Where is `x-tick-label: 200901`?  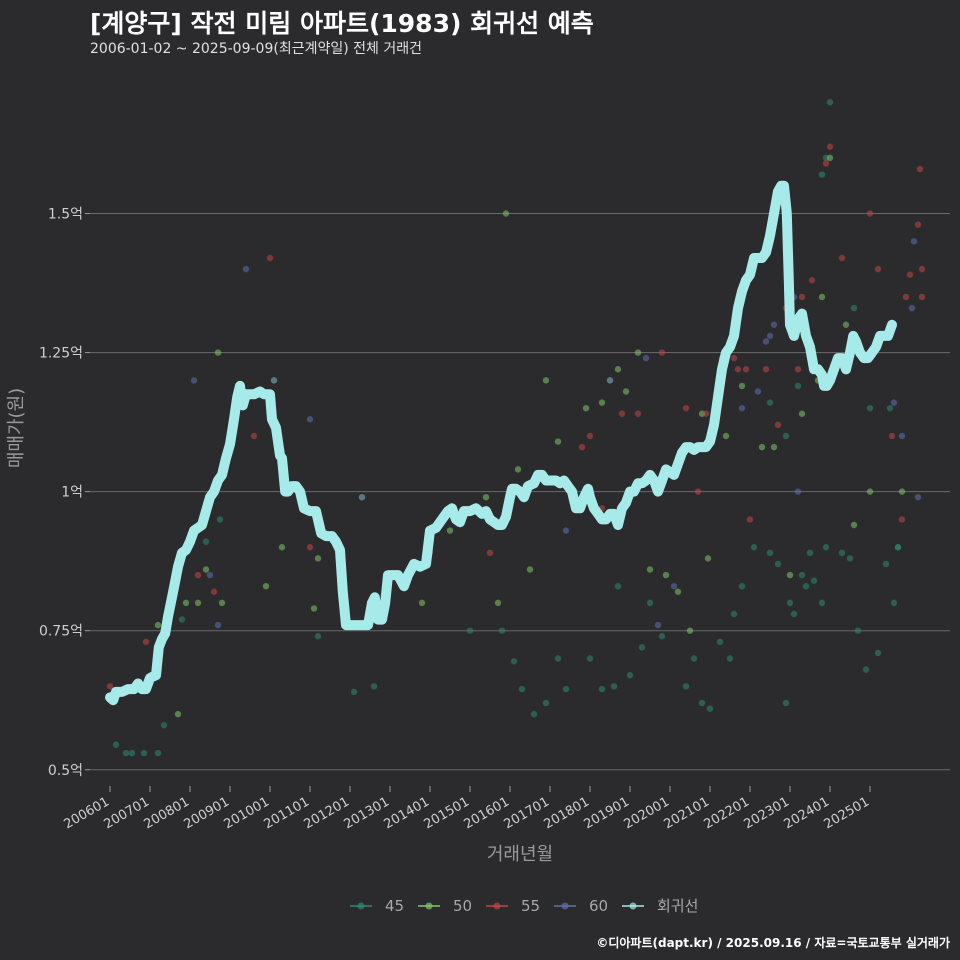
x-tick-label: 200901 is located at coordinates (207, 813).